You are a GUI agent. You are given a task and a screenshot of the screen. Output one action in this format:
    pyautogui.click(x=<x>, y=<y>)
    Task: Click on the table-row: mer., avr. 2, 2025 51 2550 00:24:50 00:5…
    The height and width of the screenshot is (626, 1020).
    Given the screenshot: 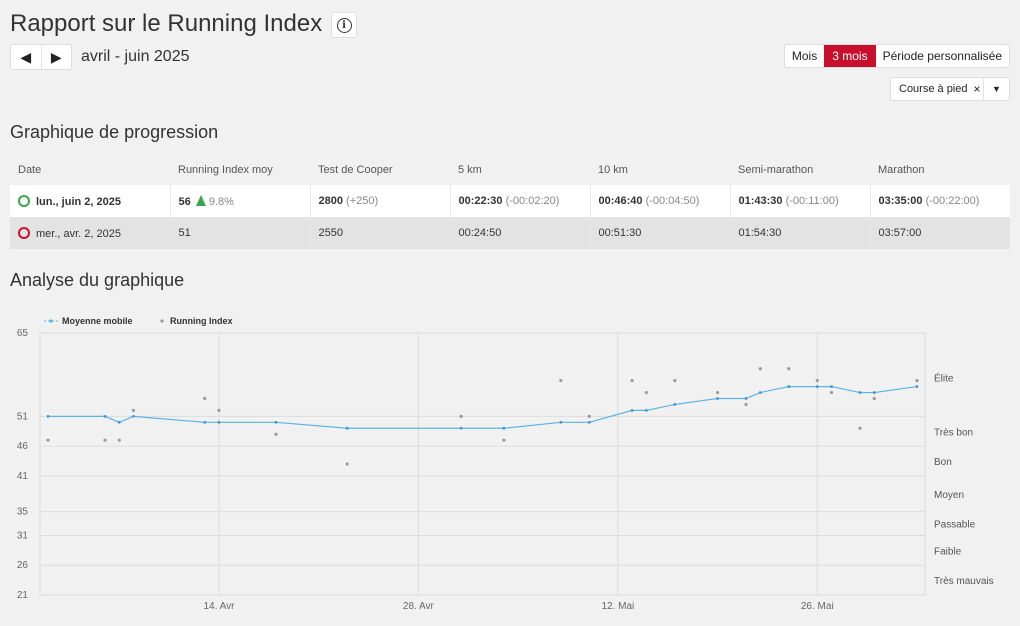 What is the action you would take?
    pyautogui.click(x=510, y=233)
    